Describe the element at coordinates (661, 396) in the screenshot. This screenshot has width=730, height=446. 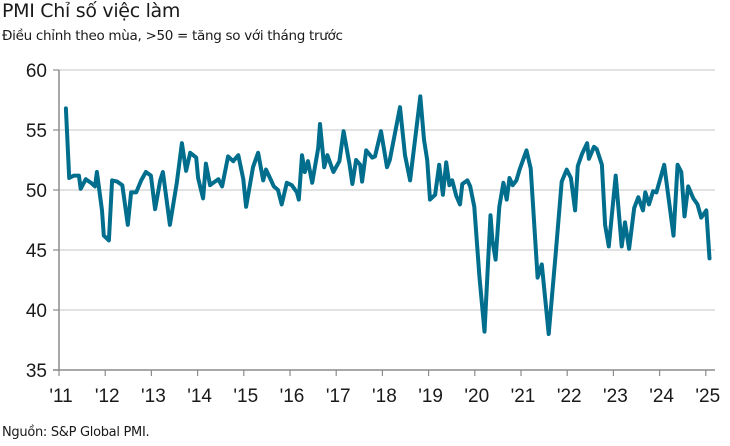
I see `x-tick-label: '24` at that location.